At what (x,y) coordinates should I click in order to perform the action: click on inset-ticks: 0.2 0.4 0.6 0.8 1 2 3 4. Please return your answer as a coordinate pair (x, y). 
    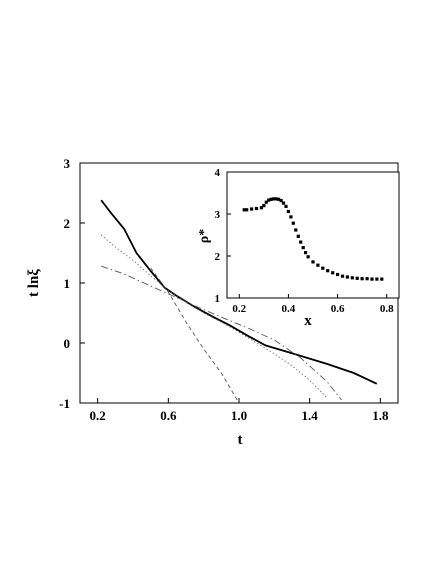
    Looking at the image, I should click on (305, 241).